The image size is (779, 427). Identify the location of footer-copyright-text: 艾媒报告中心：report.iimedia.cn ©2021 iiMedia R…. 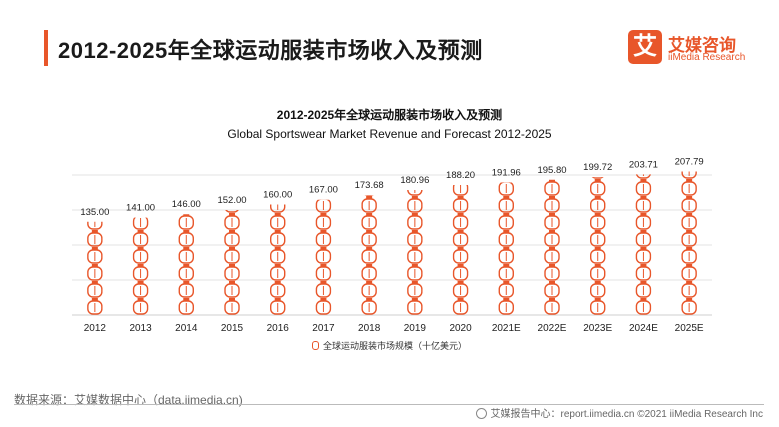
(626, 414).